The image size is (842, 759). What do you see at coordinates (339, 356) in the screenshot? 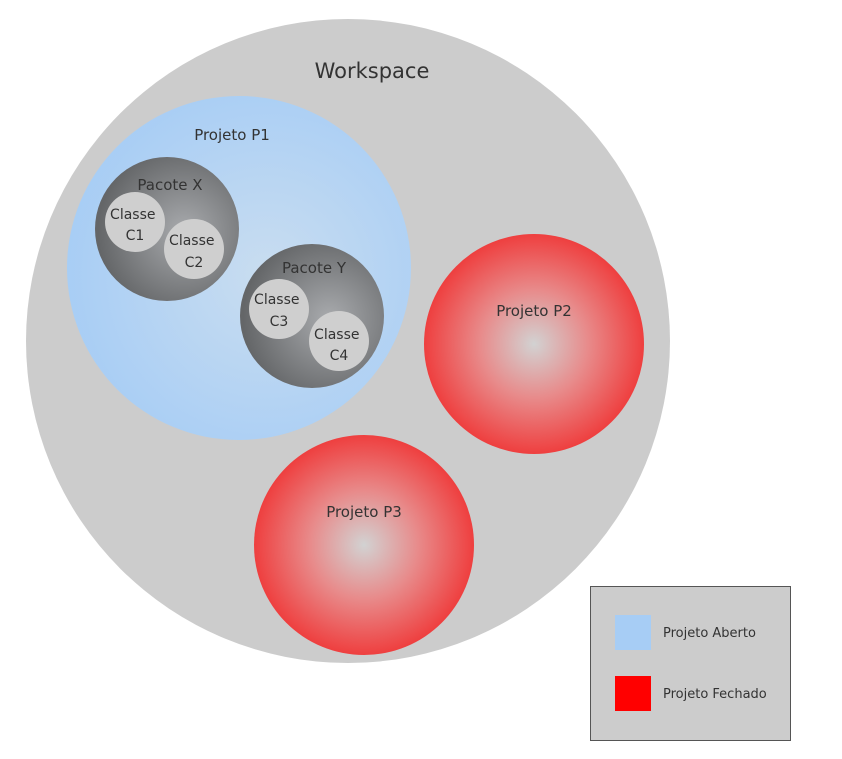
I see `class-c4-line2: C4` at bounding box center [339, 356].